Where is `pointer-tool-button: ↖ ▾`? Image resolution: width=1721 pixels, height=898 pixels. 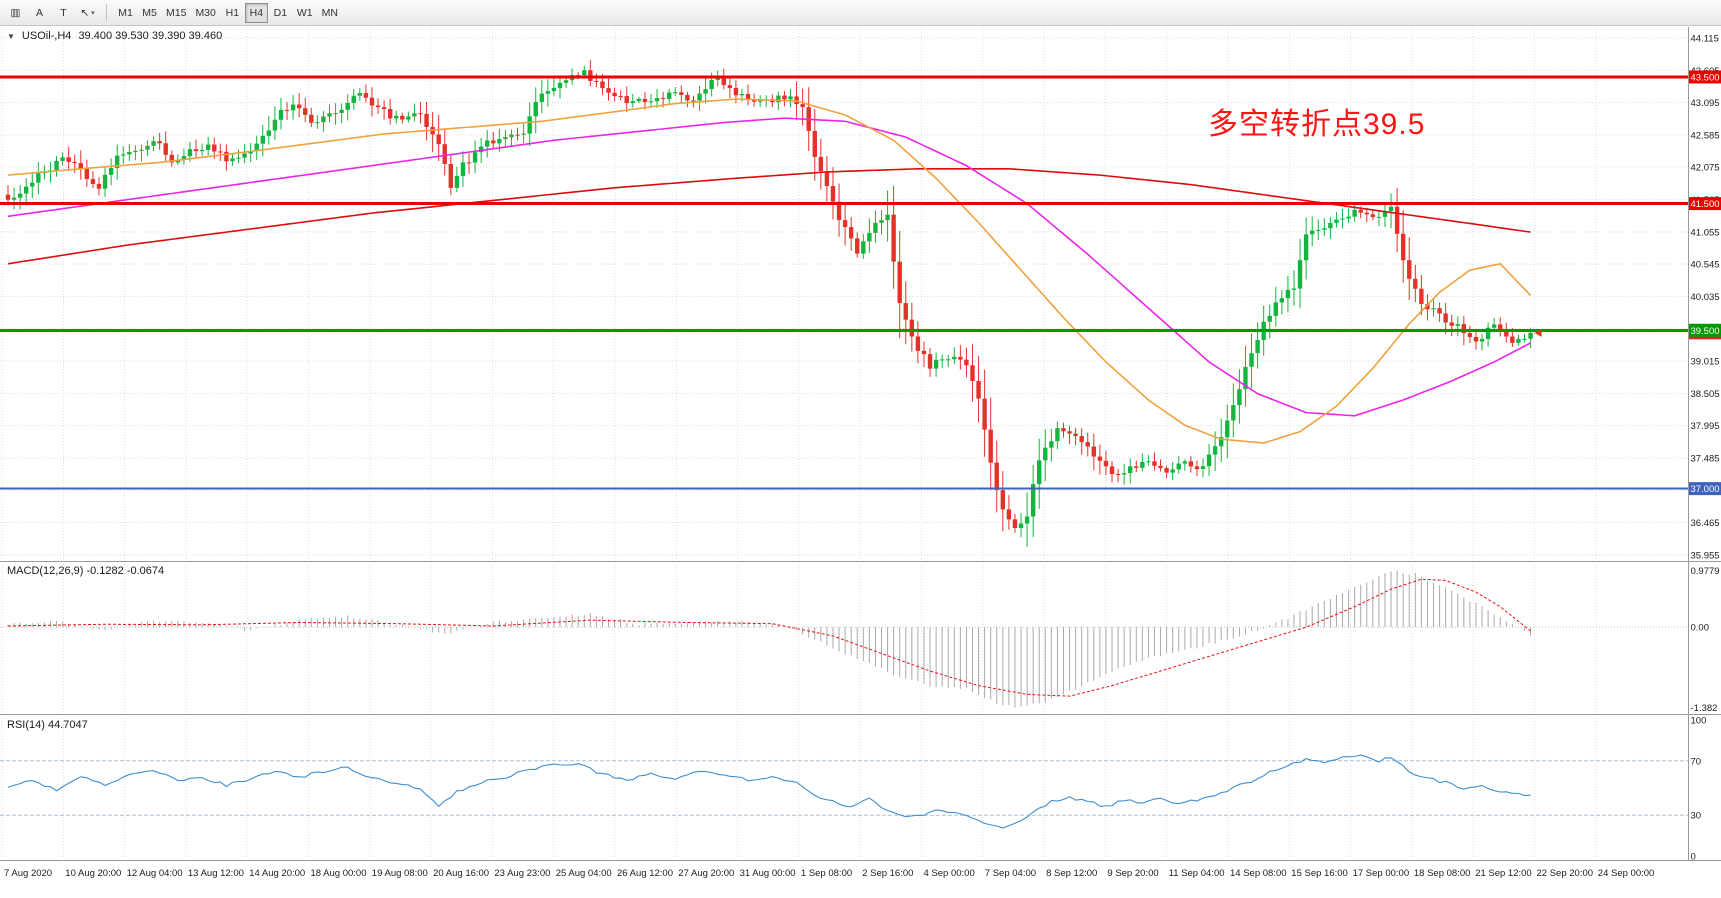
pointer-tool-button: ↖ ▾ is located at coordinates (87, 13).